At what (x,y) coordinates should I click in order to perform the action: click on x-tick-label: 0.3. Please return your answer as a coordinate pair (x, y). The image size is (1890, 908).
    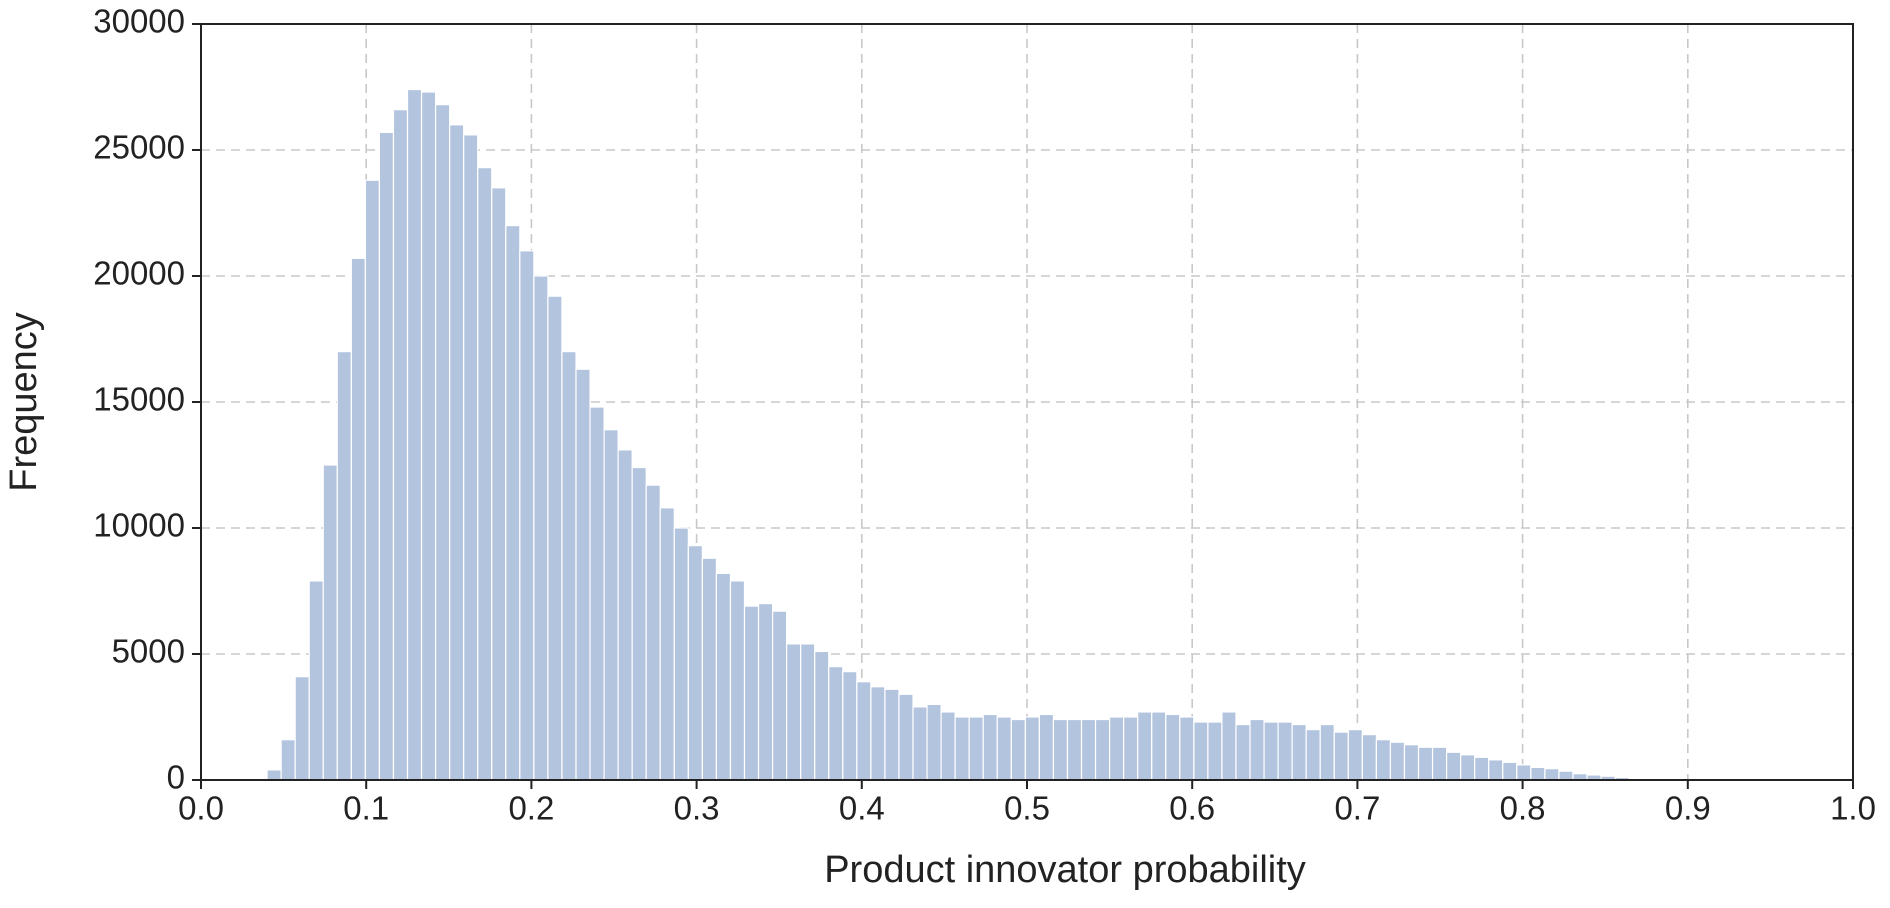
    Looking at the image, I should click on (697, 808).